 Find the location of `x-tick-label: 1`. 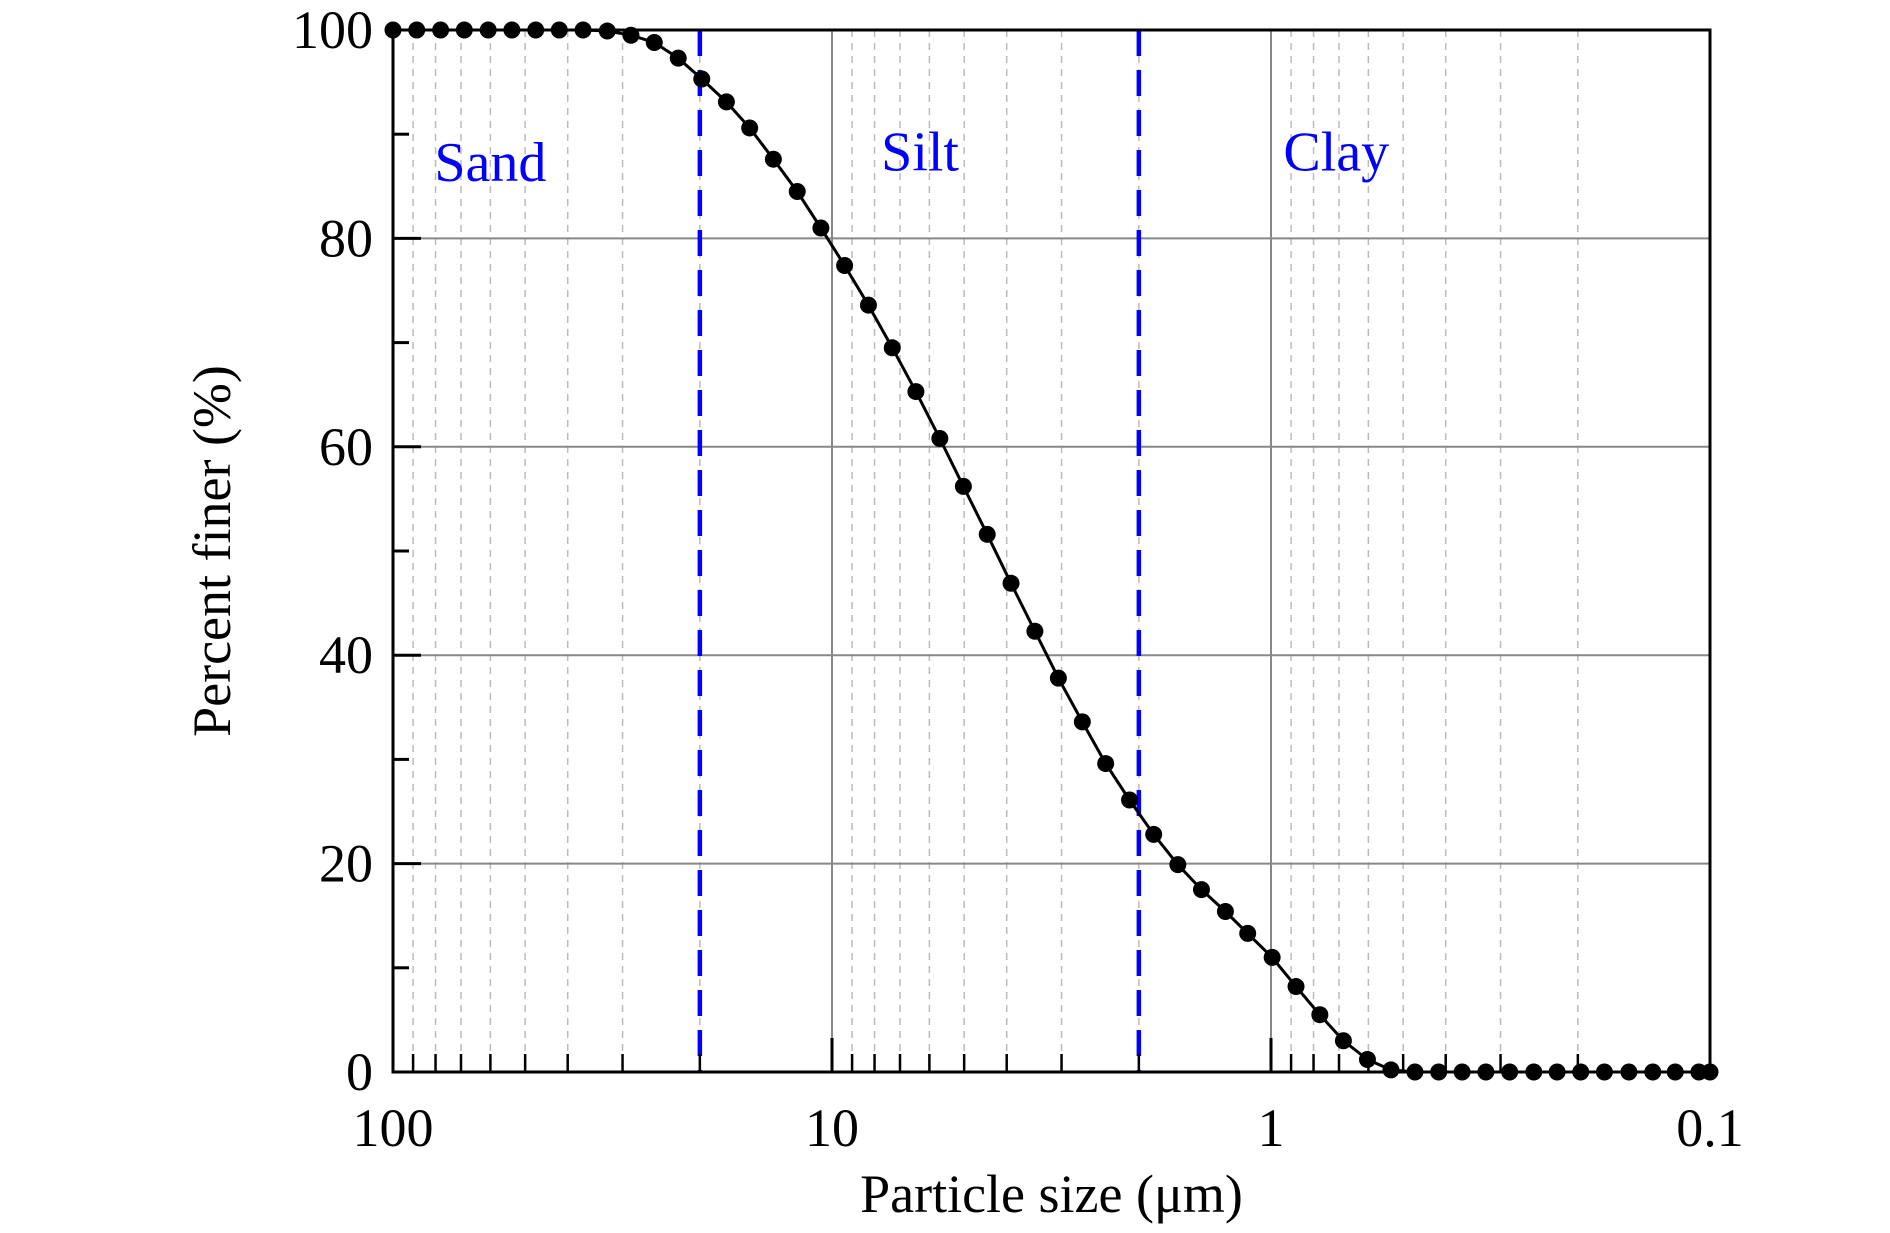

x-tick-label: 1 is located at coordinates (1271, 1128).